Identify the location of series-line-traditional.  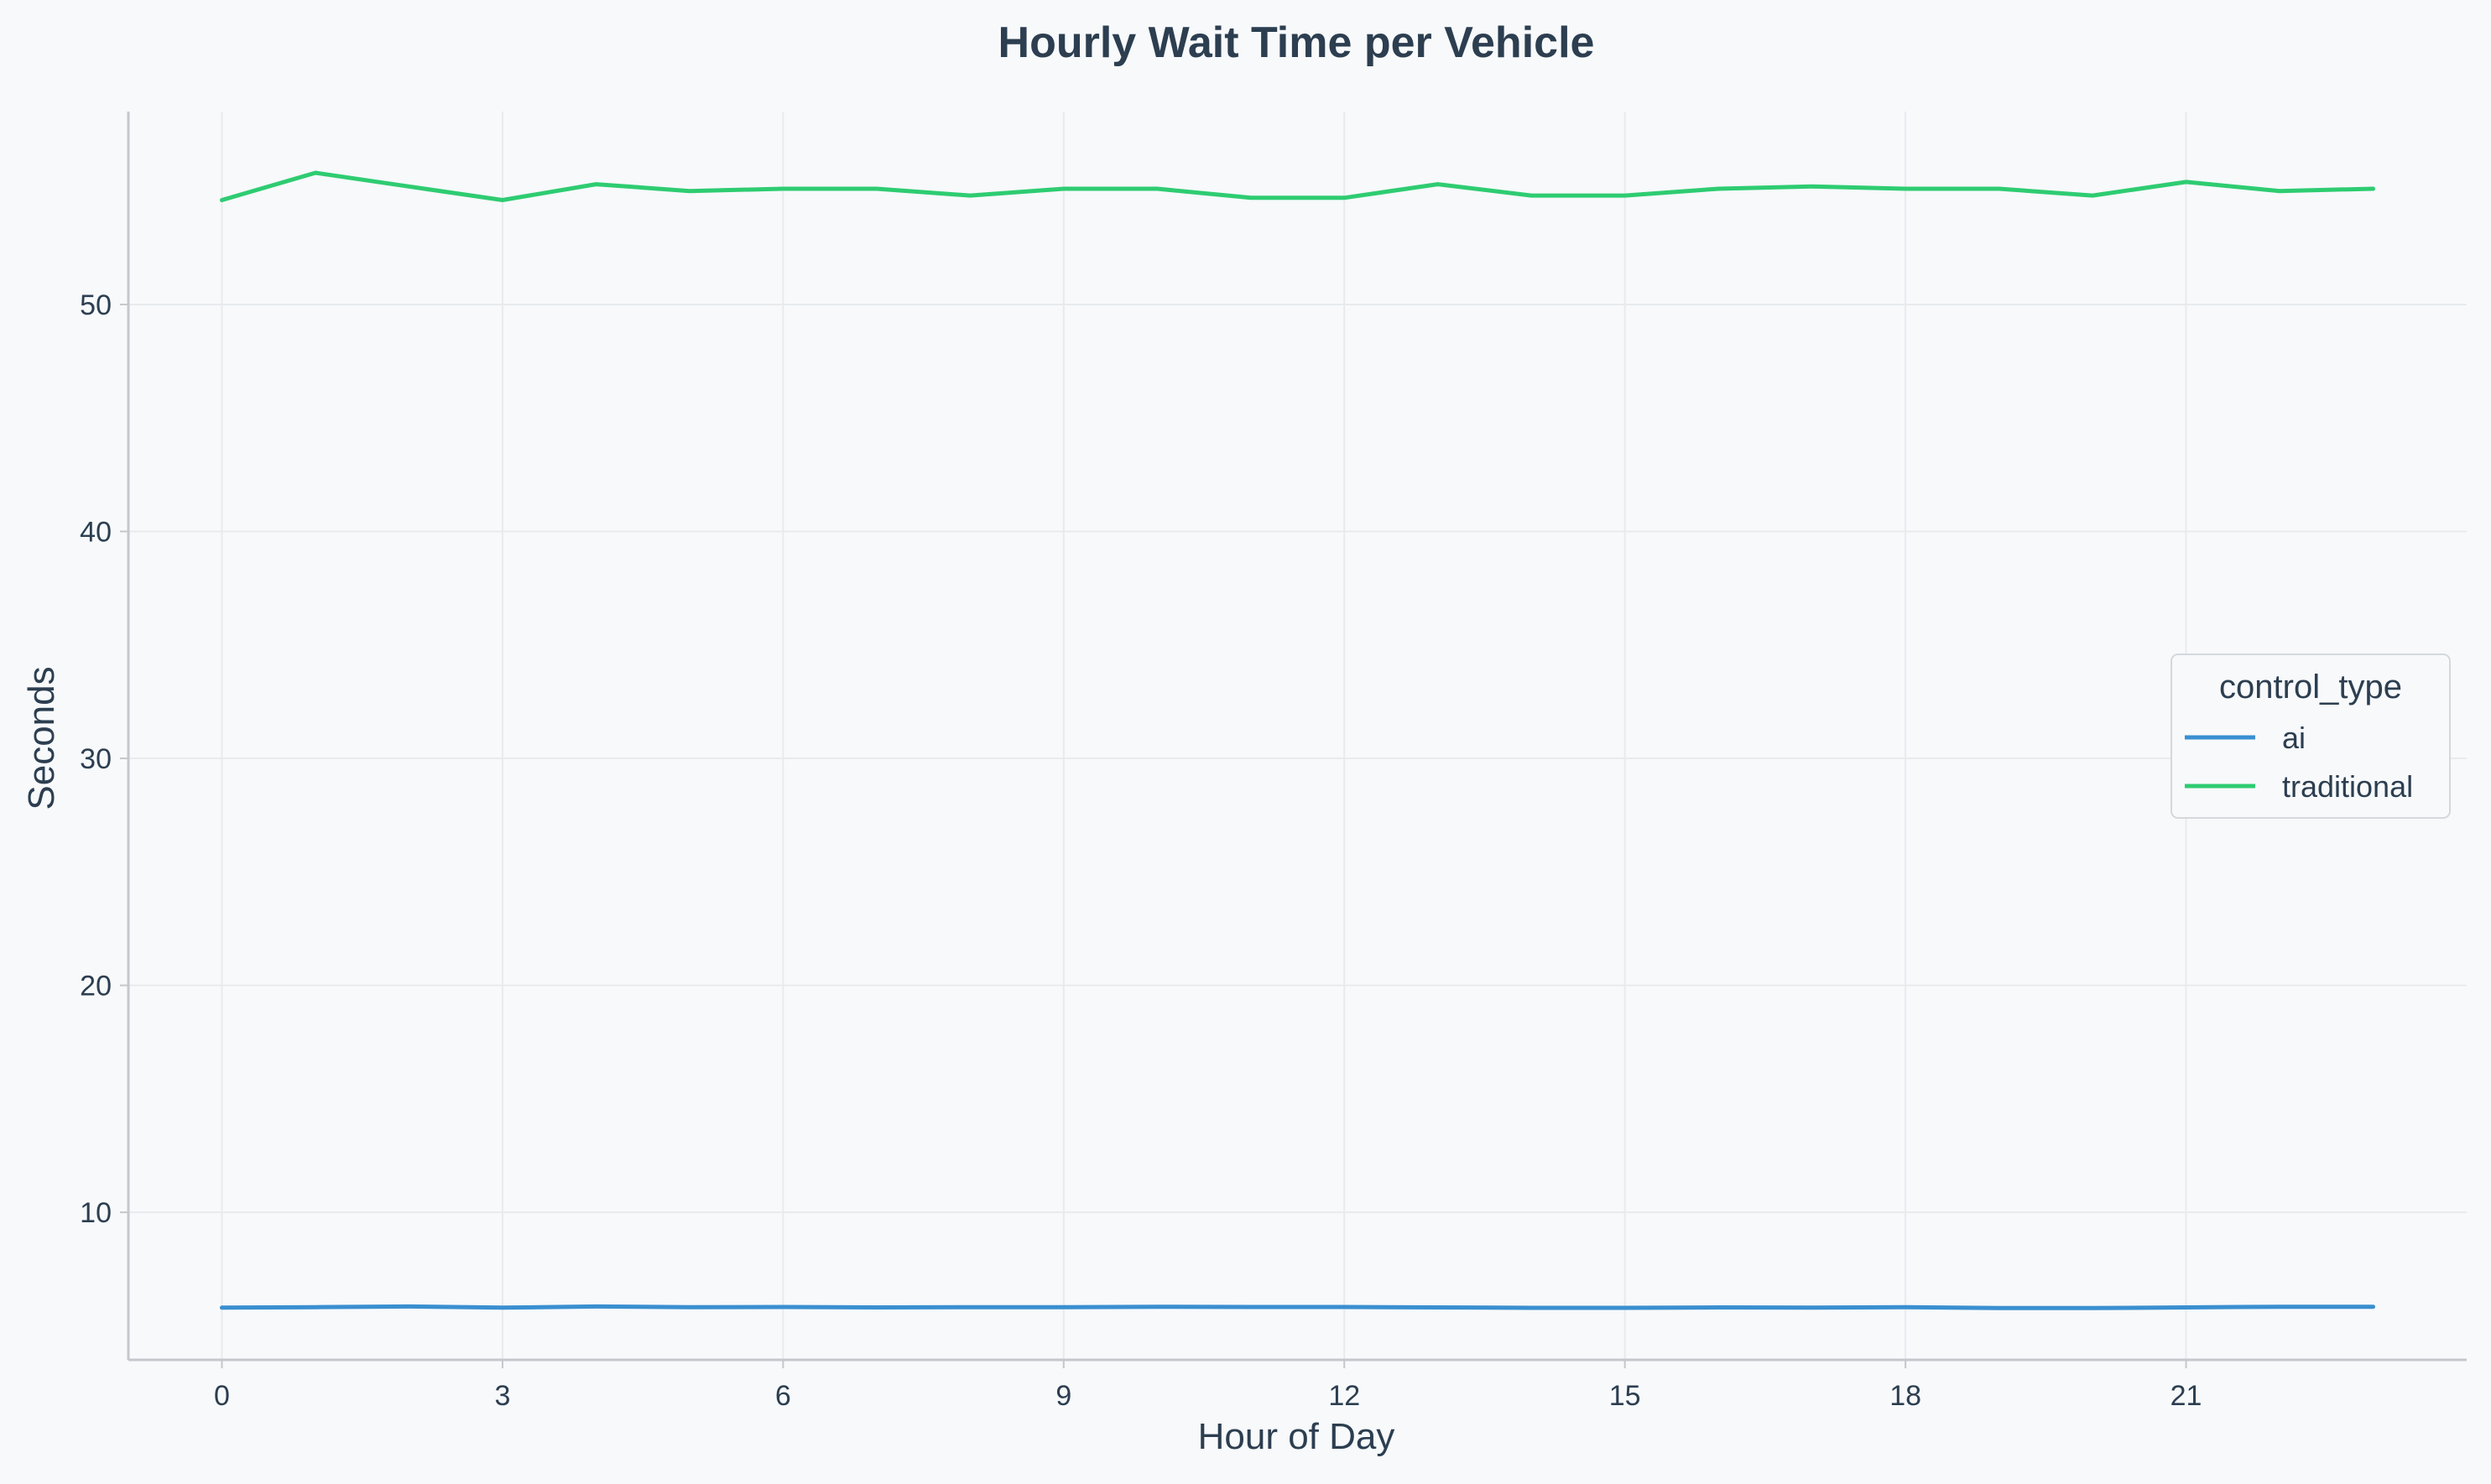
(1298, 186).